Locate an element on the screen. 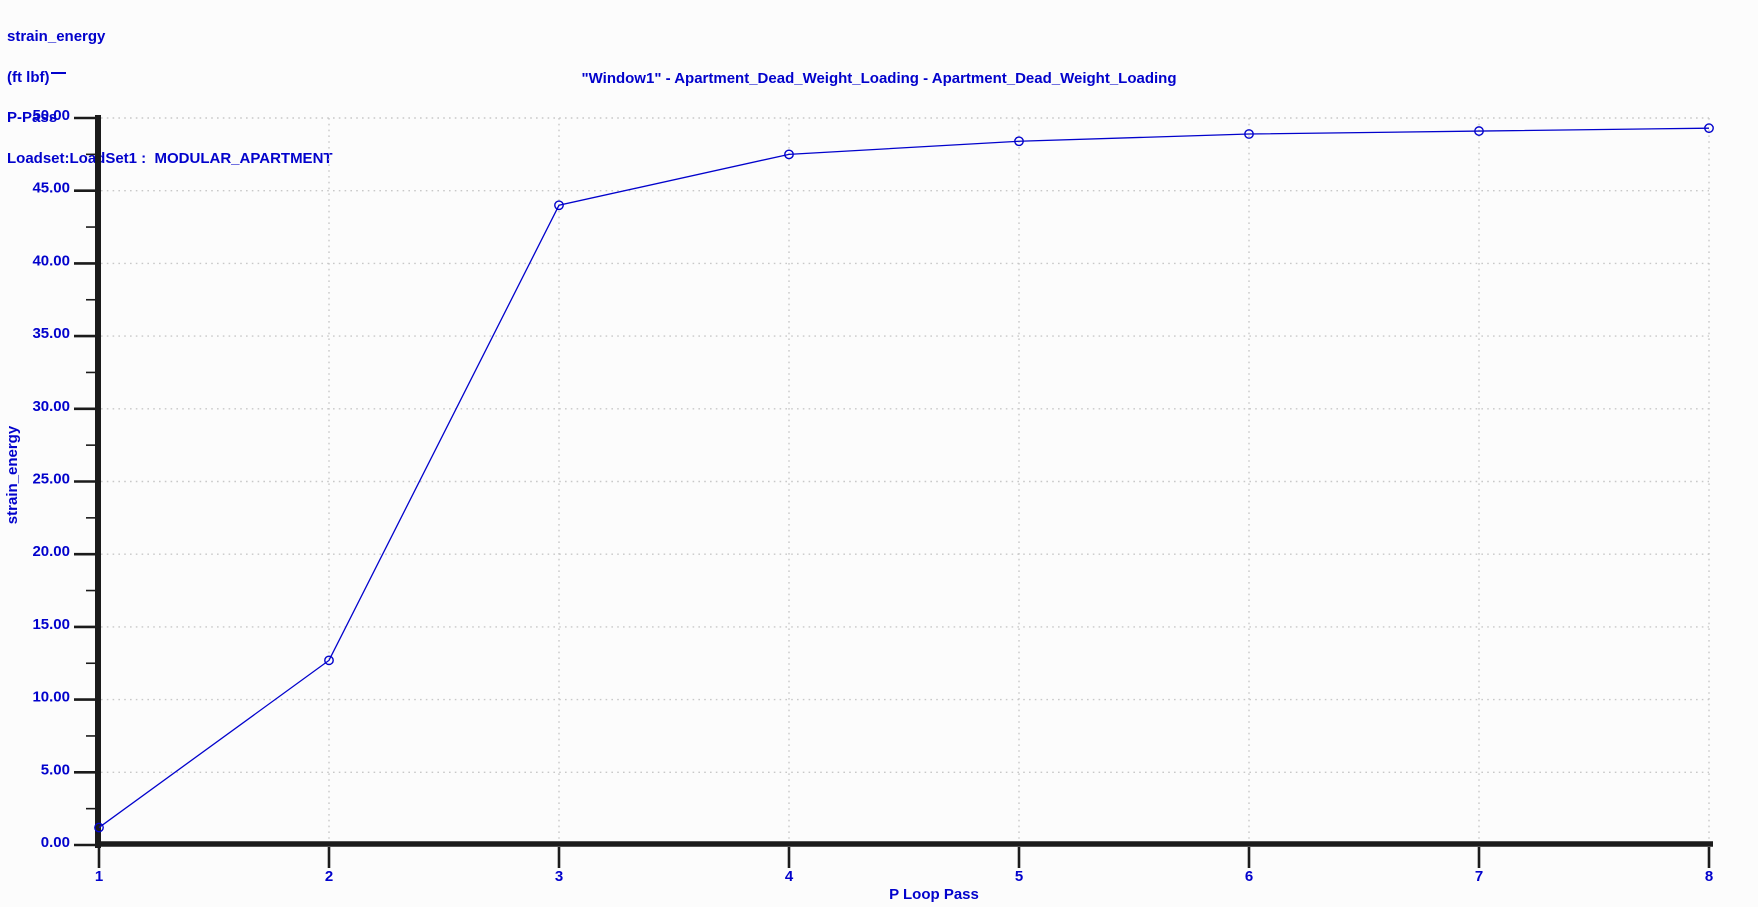 This screenshot has height=907, width=1758. y-tick-label: 45.00 is located at coordinates (51, 188).